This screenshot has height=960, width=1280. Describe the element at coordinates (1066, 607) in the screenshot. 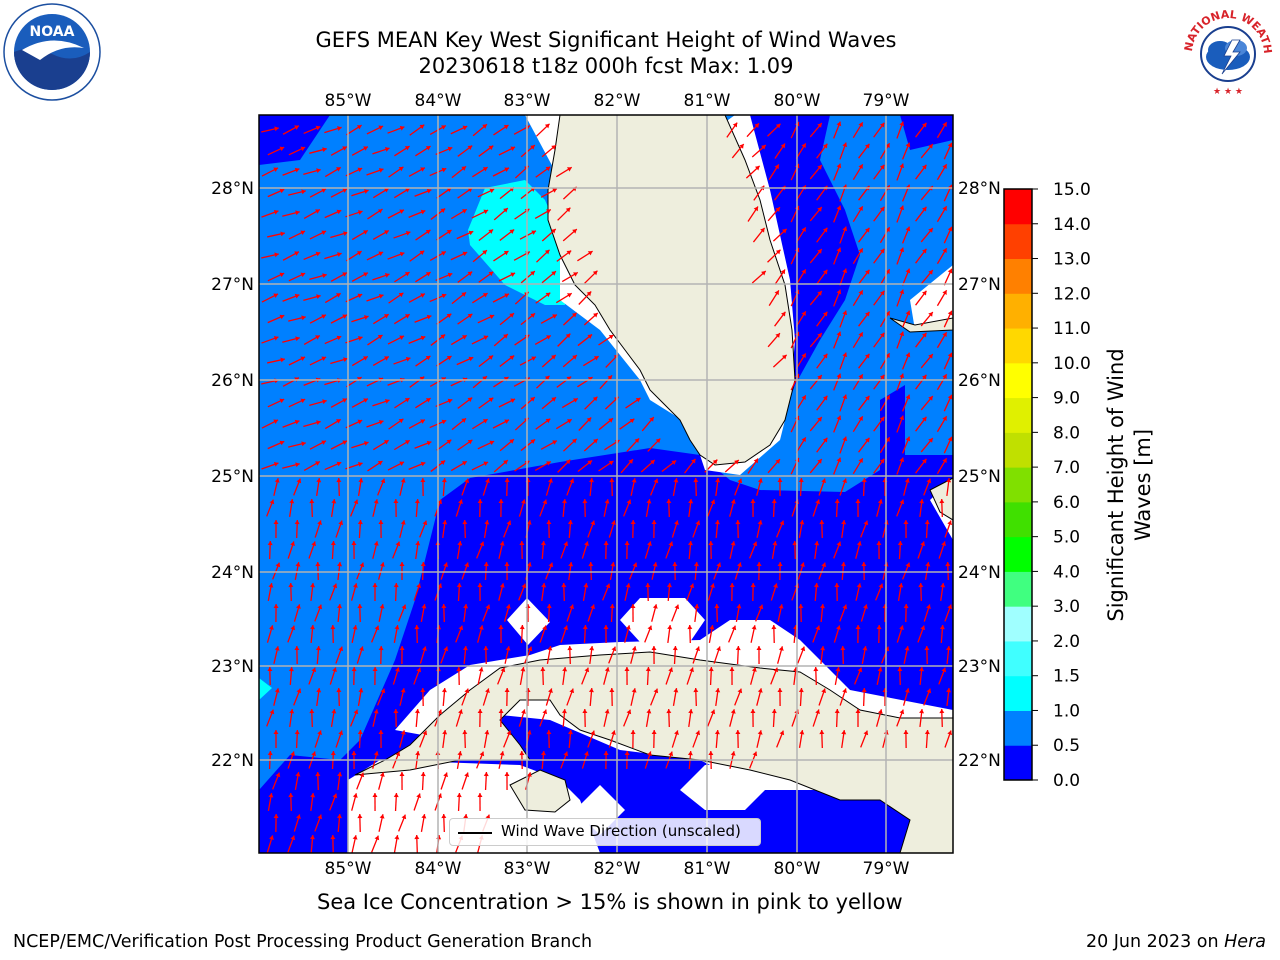

I see `colorbar-tick-label: 3.0` at that location.